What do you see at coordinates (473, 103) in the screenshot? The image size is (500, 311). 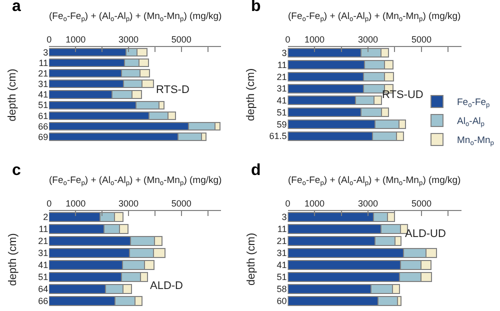 I see `legend-label: Fe$_{o}$-Fe$_{p}$` at bounding box center [473, 103].